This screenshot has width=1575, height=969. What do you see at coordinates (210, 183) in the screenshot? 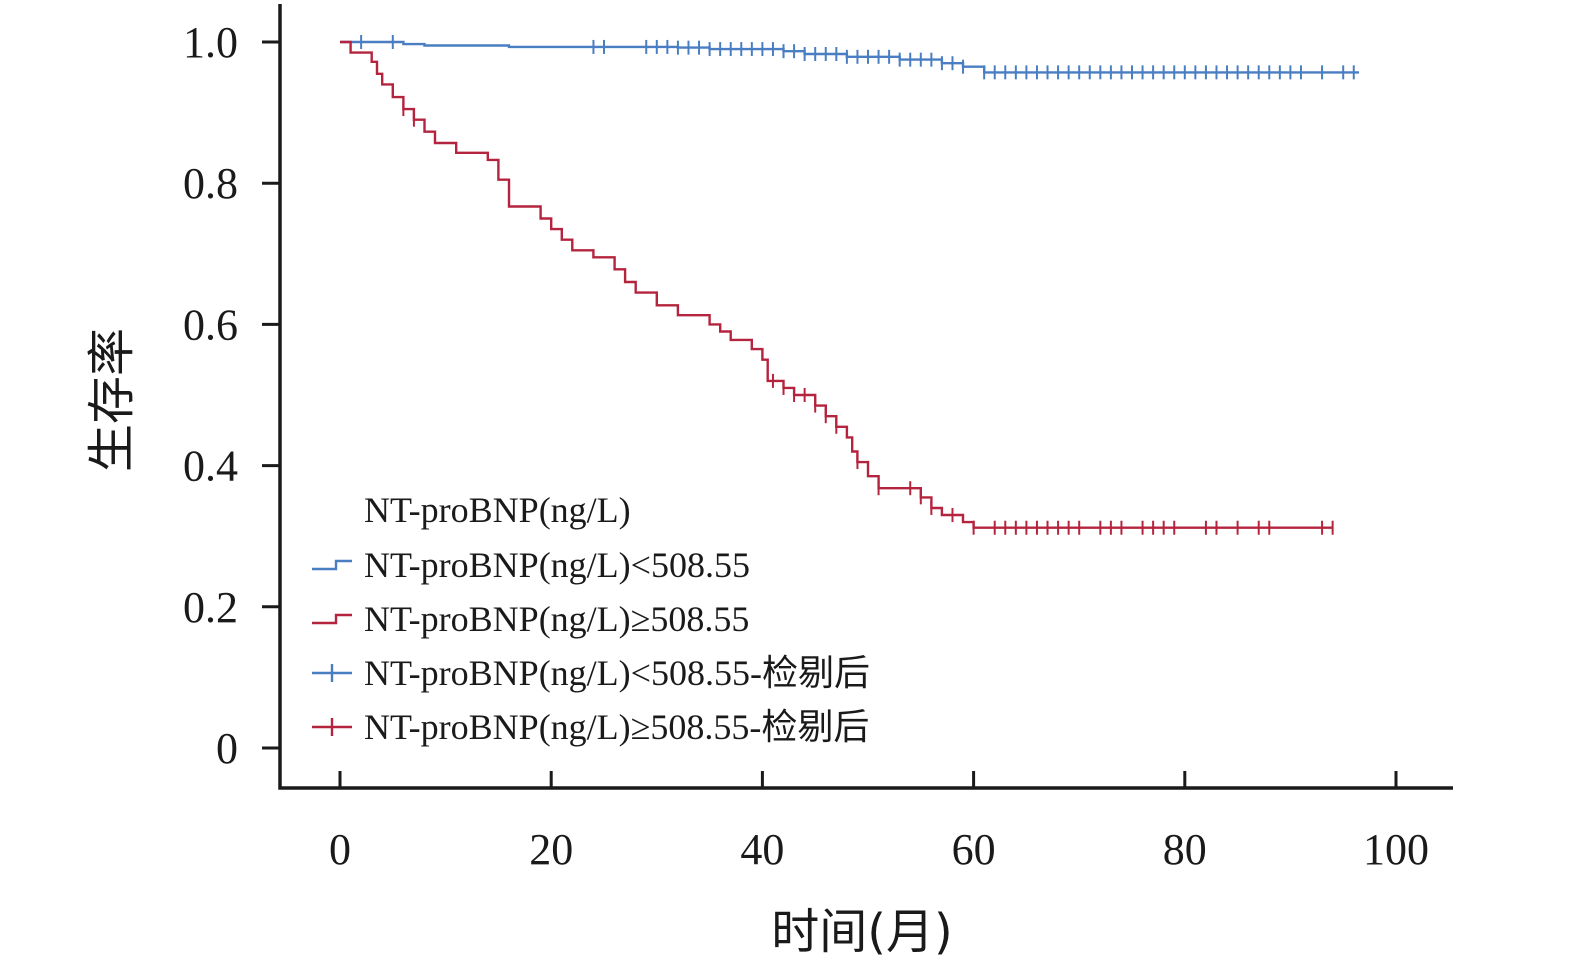
I see `y-tick-label-4: 0.8` at bounding box center [210, 183].